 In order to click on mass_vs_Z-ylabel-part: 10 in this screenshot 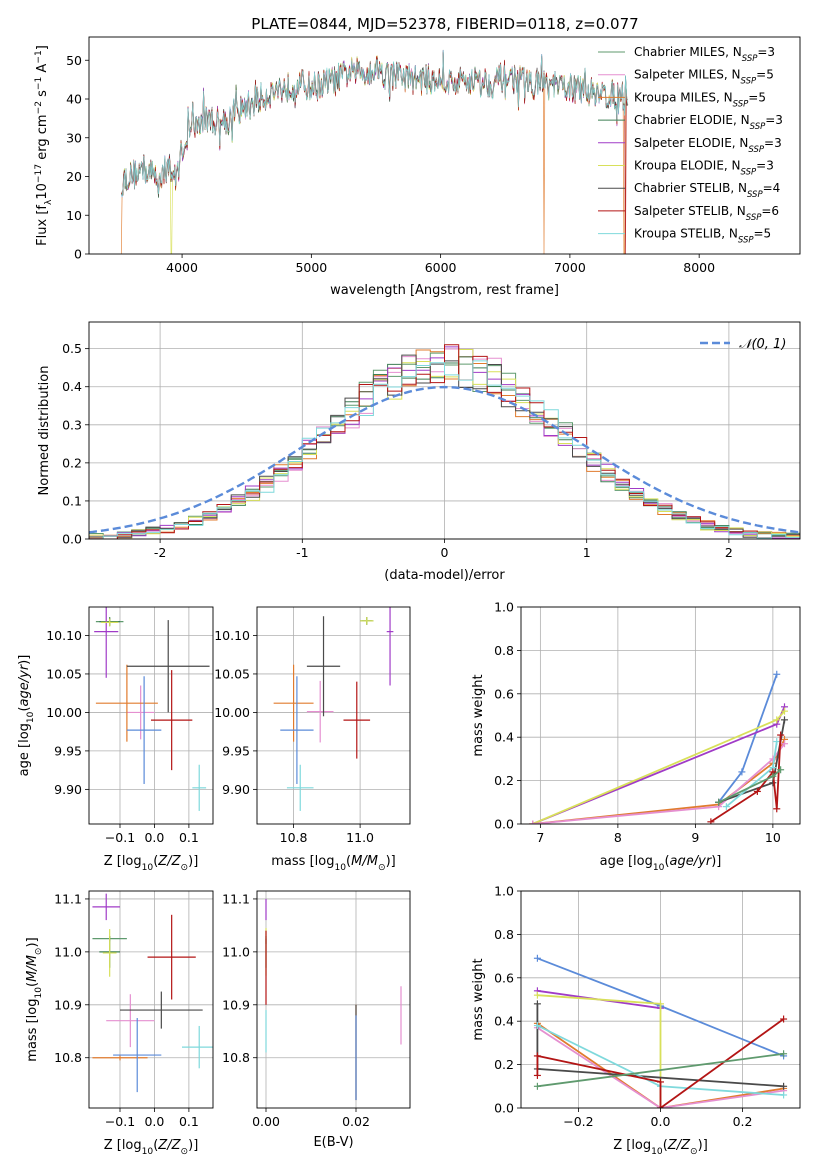, I will do `click(39, 993)`.